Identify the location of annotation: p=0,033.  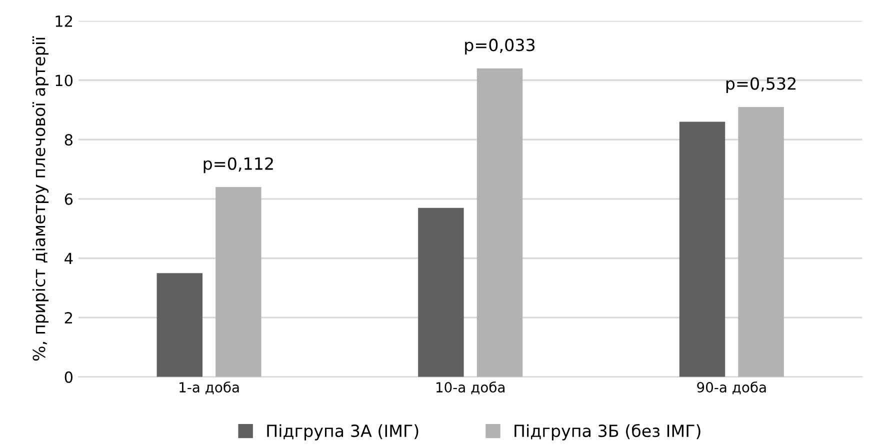
(500, 46).